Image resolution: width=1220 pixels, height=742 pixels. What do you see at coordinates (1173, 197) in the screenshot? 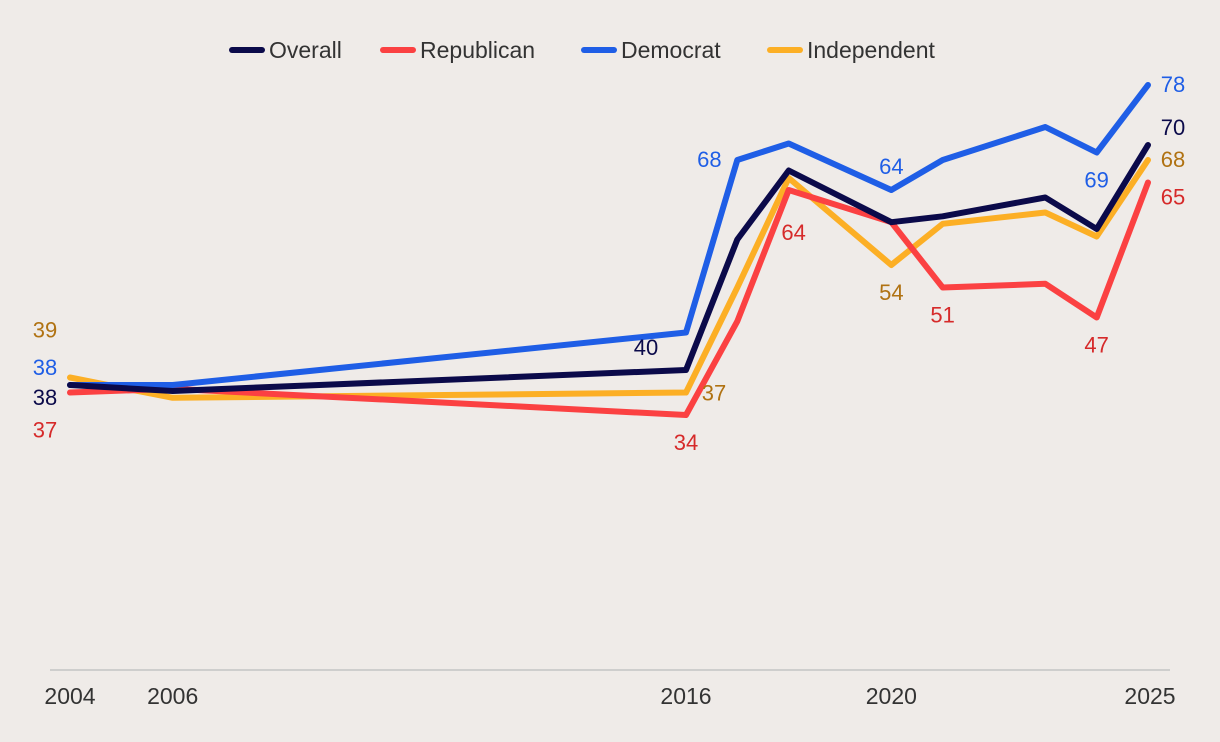
I see `data-label-republican-2025: 65` at bounding box center [1173, 197].